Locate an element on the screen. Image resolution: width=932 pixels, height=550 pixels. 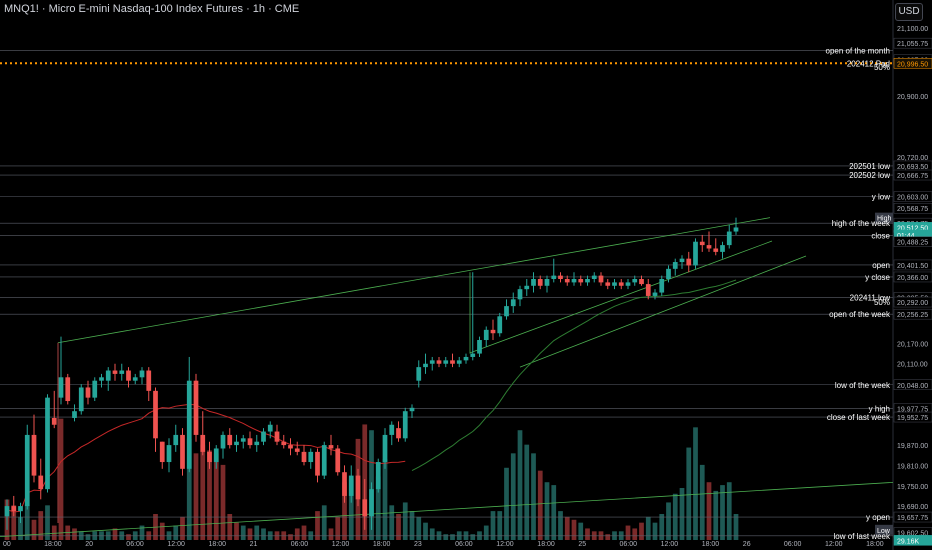
currency-button: USD is located at coordinates (909, 12).